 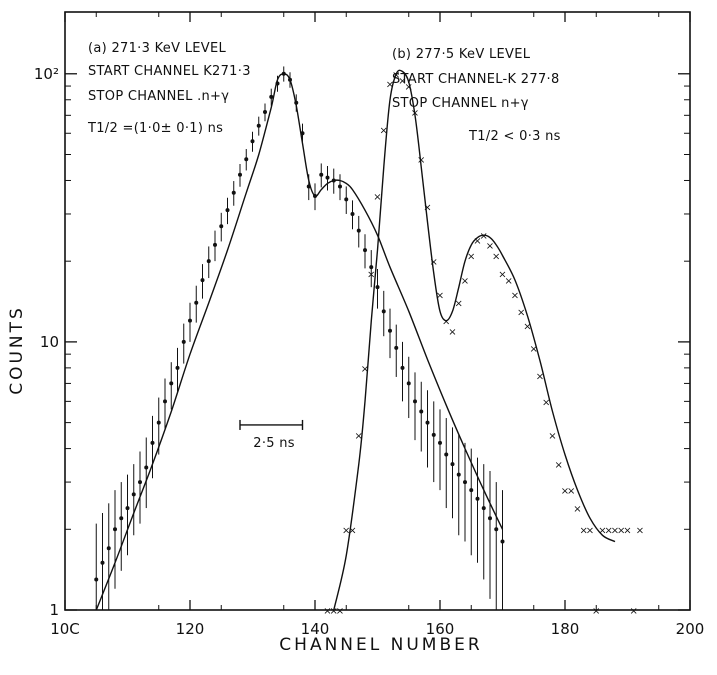 What do you see at coordinates (274, 443) in the screenshot?
I see `scale-bar-label: 2·5 ns` at bounding box center [274, 443].